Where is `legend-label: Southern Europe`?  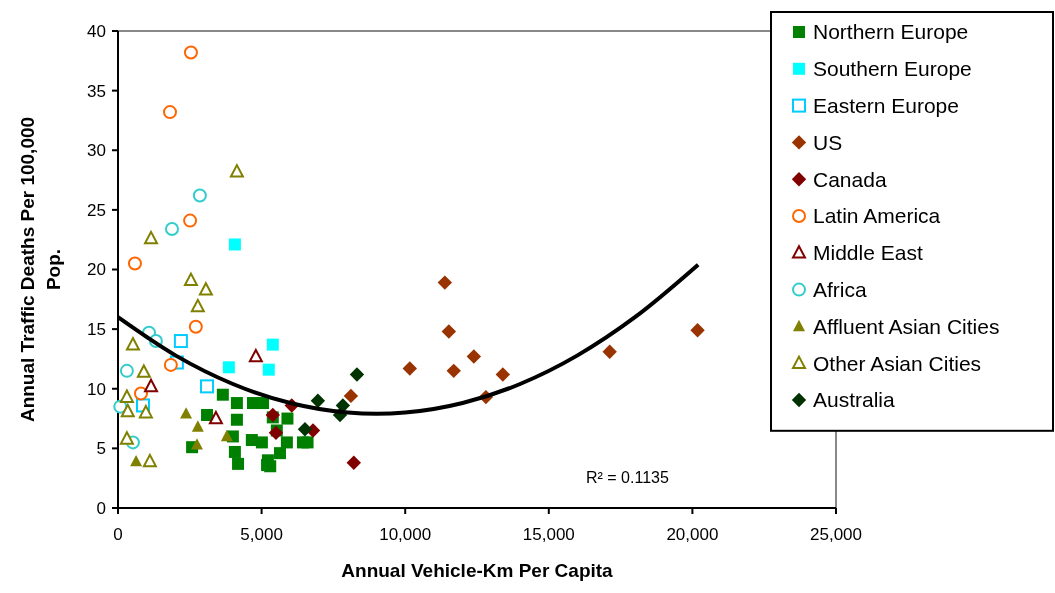 legend-label: Southern Europe is located at coordinates (892, 69).